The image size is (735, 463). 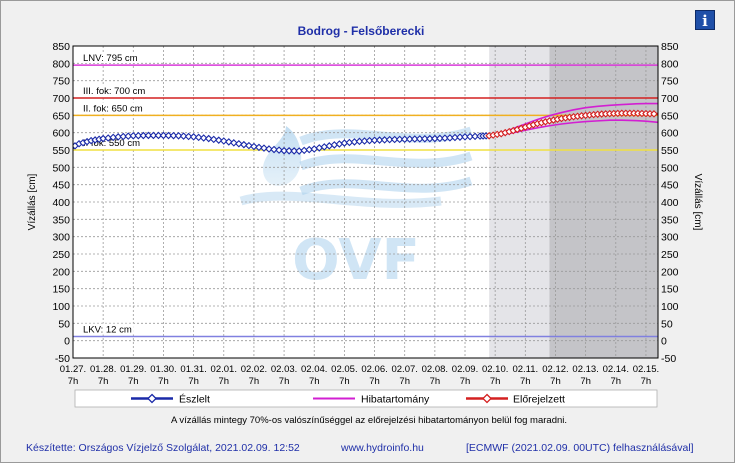 What do you see at coordinates (61, 220) in the screenshot?
I see `y-tick-left-350: 350` at bounding box center [61, 220].